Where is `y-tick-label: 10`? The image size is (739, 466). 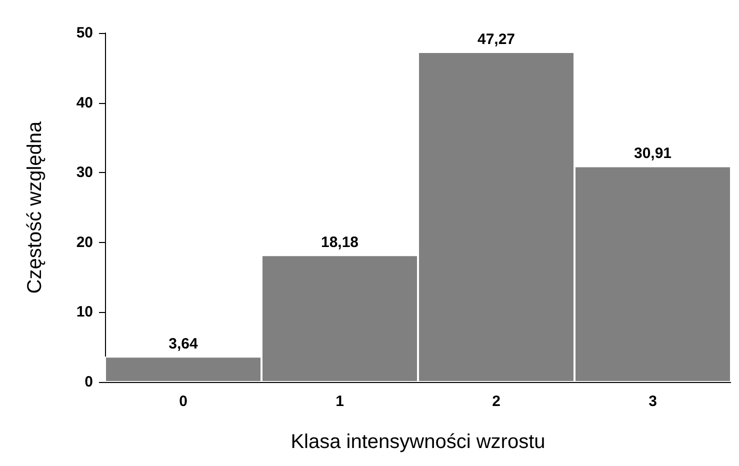
y-tick-label: 10 is located at coordinates (84, 312).